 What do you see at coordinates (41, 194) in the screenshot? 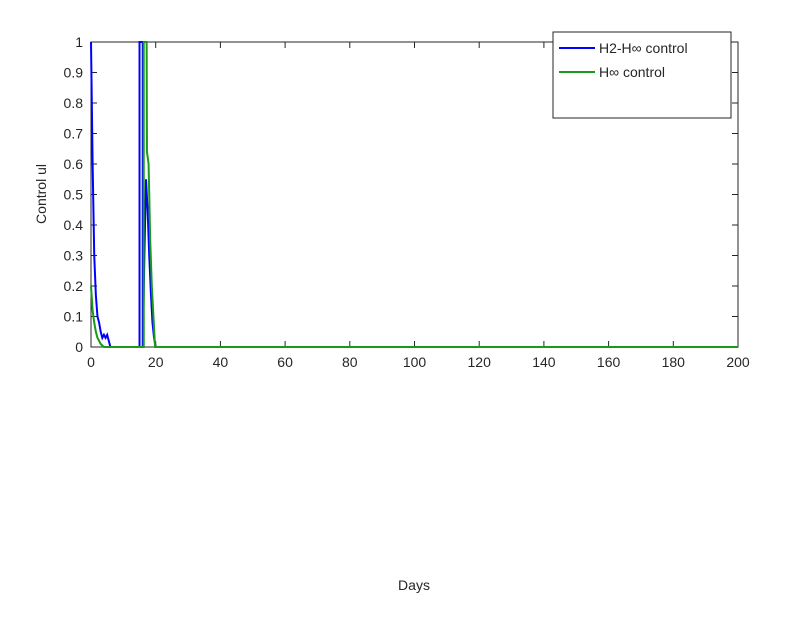
I see `y-axis-label: Control ul` at bounding box center [41, 194].